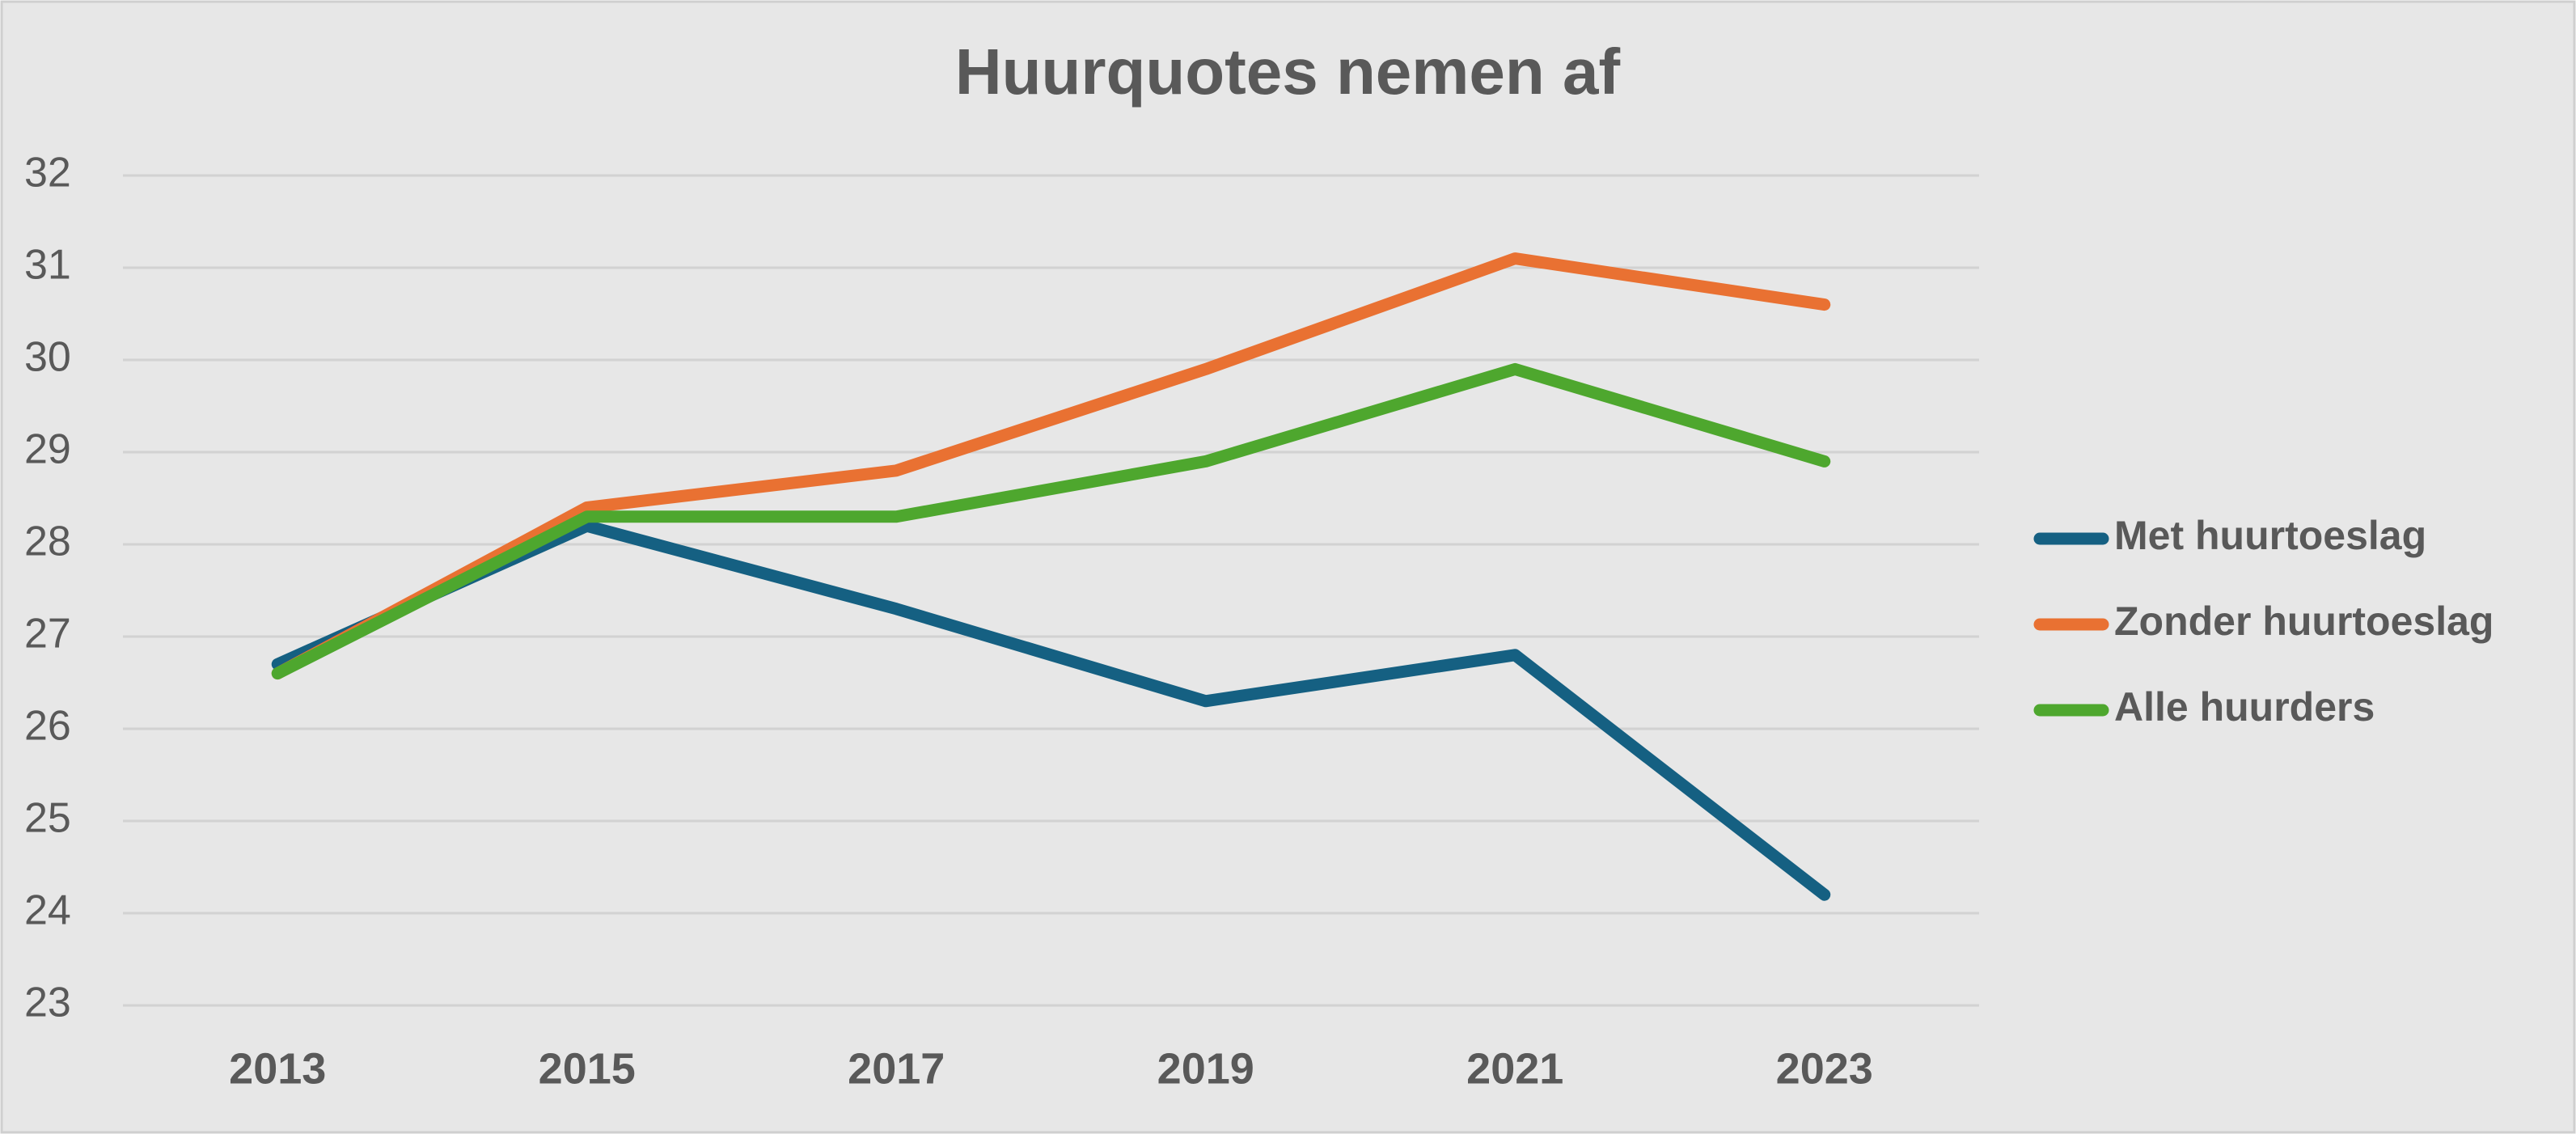 The height and width of the screenshot is (1134, 2576). Describe the element at coordinates (48, 358) in the screenshot. I see `y-tick-label: 30` at that location.